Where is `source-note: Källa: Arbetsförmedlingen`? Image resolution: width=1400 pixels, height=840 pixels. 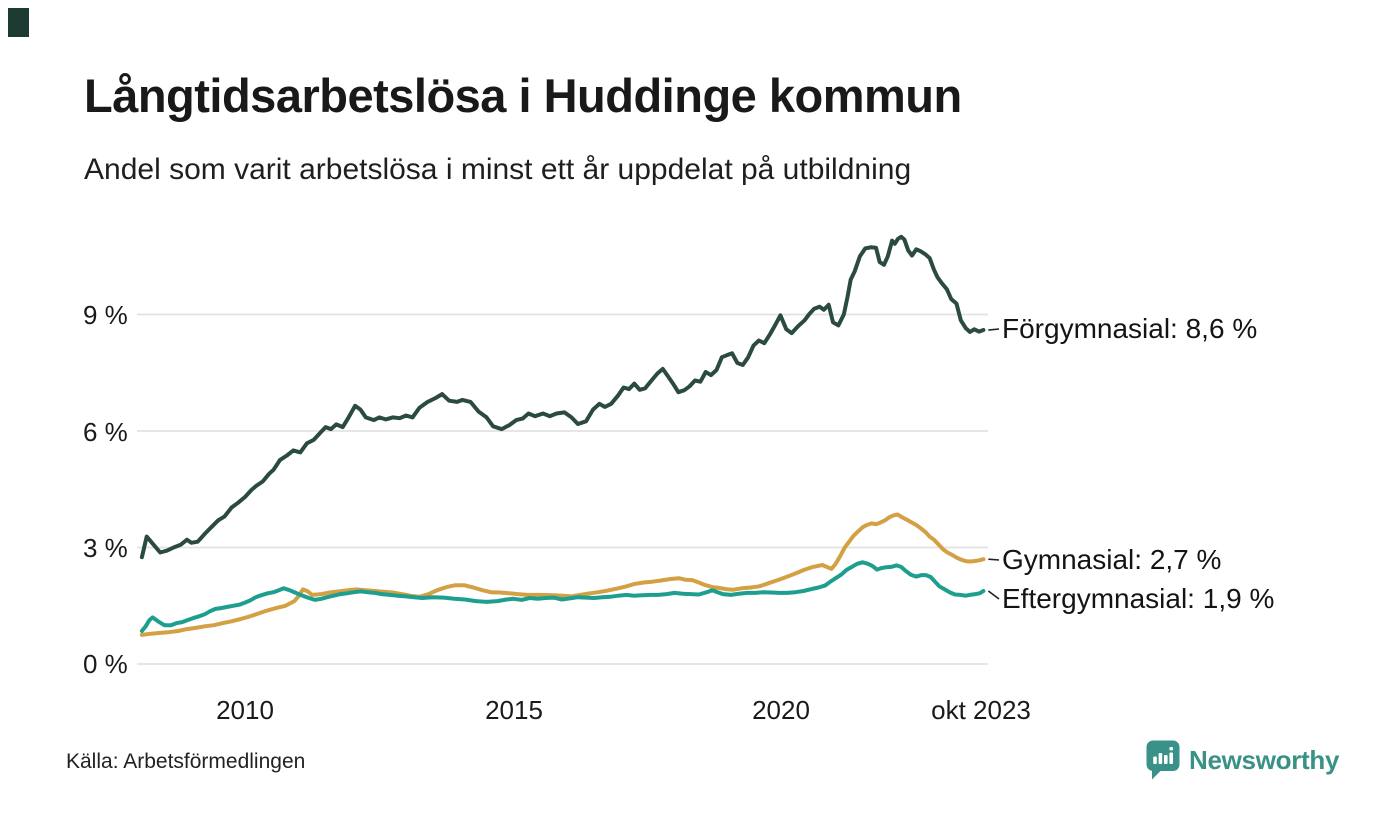
source-note: Källa: Arbetsförmedlingen is located at coordinates (186, 761).